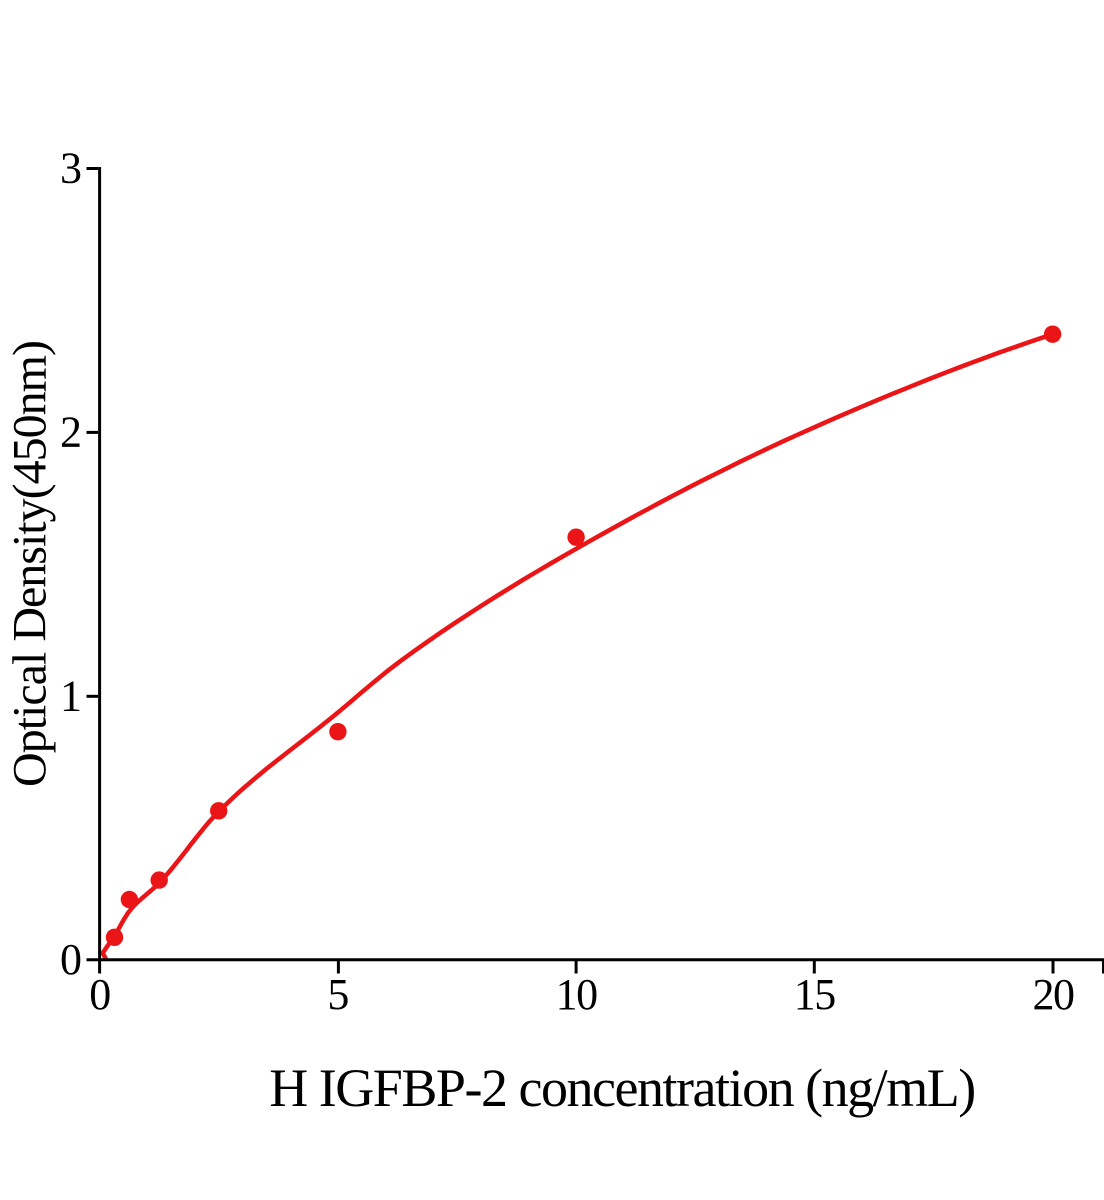  Describe the element at coordinates (621, 1088) in the screenshot. I see `svg-text:H IGFBP-2 concentration (ng/mL: H IGFBP-2 concentration (ng/mL)` at that location.